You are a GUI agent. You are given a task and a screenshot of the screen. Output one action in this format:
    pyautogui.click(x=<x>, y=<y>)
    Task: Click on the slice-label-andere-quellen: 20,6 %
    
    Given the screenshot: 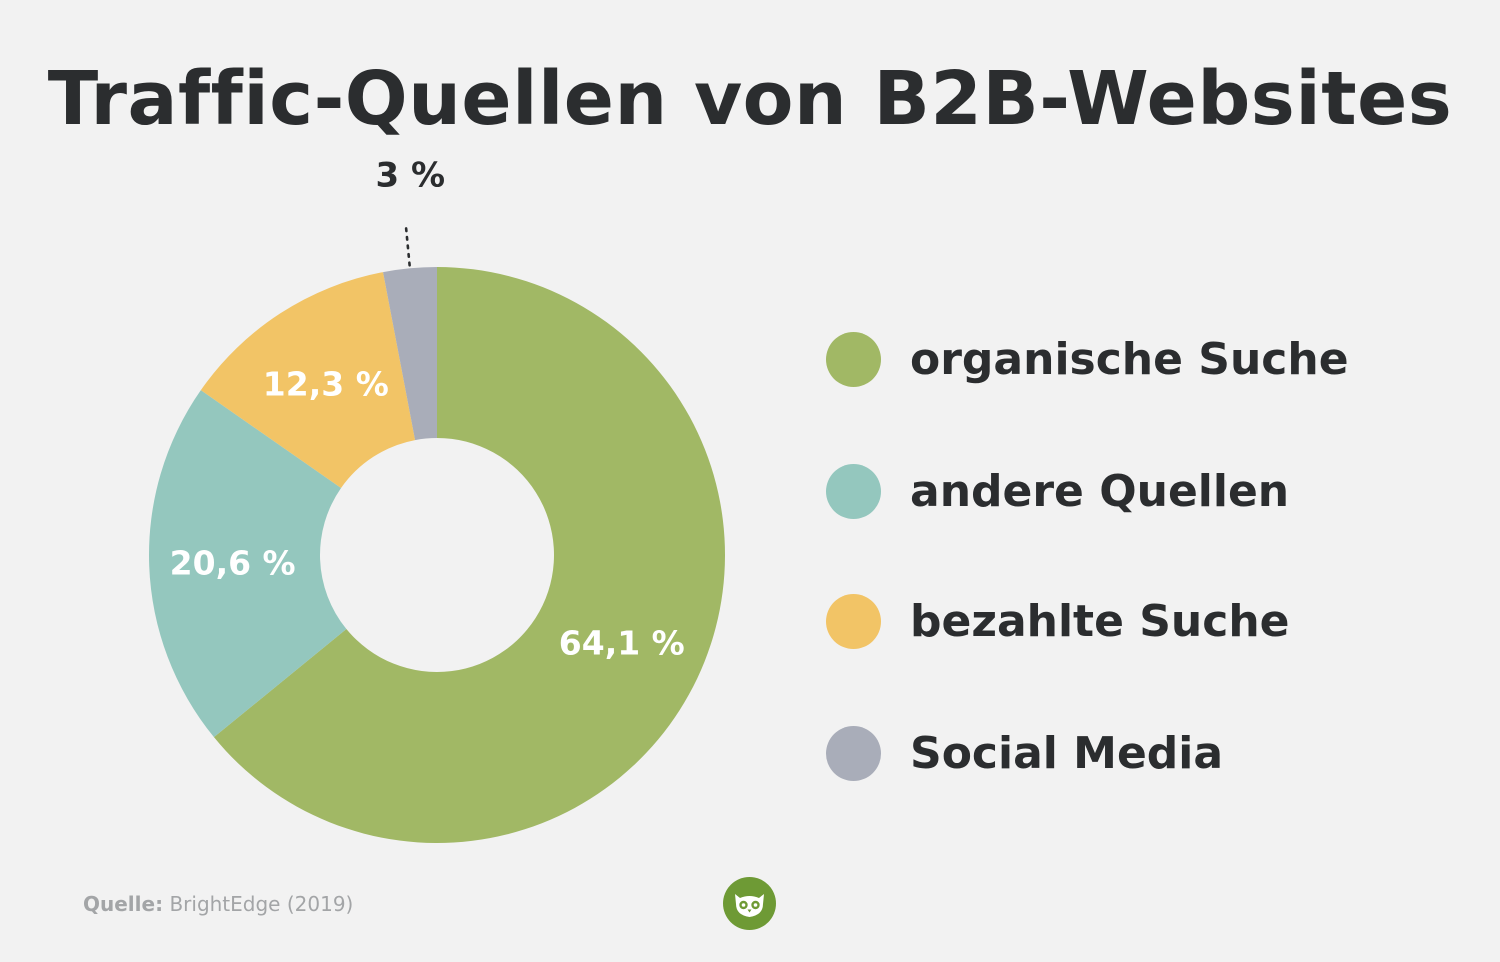 What is the action you would take?
    pyautogui.click(x=233, y=563)
    